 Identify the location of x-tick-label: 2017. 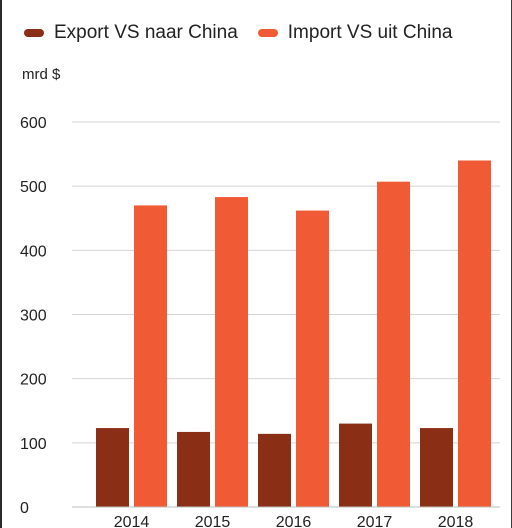
(375, 521).